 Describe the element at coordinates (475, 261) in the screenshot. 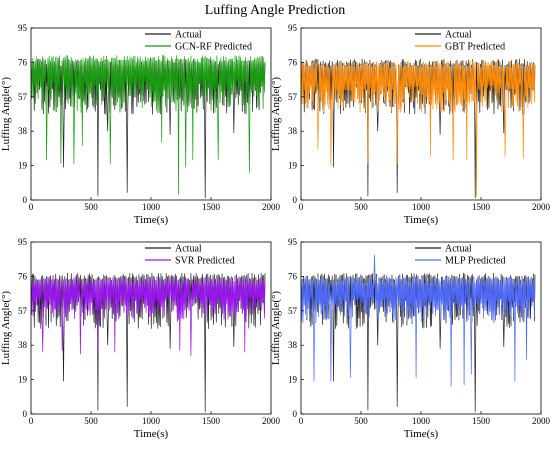

I see `legend-label: MLP Predicted` at that location.